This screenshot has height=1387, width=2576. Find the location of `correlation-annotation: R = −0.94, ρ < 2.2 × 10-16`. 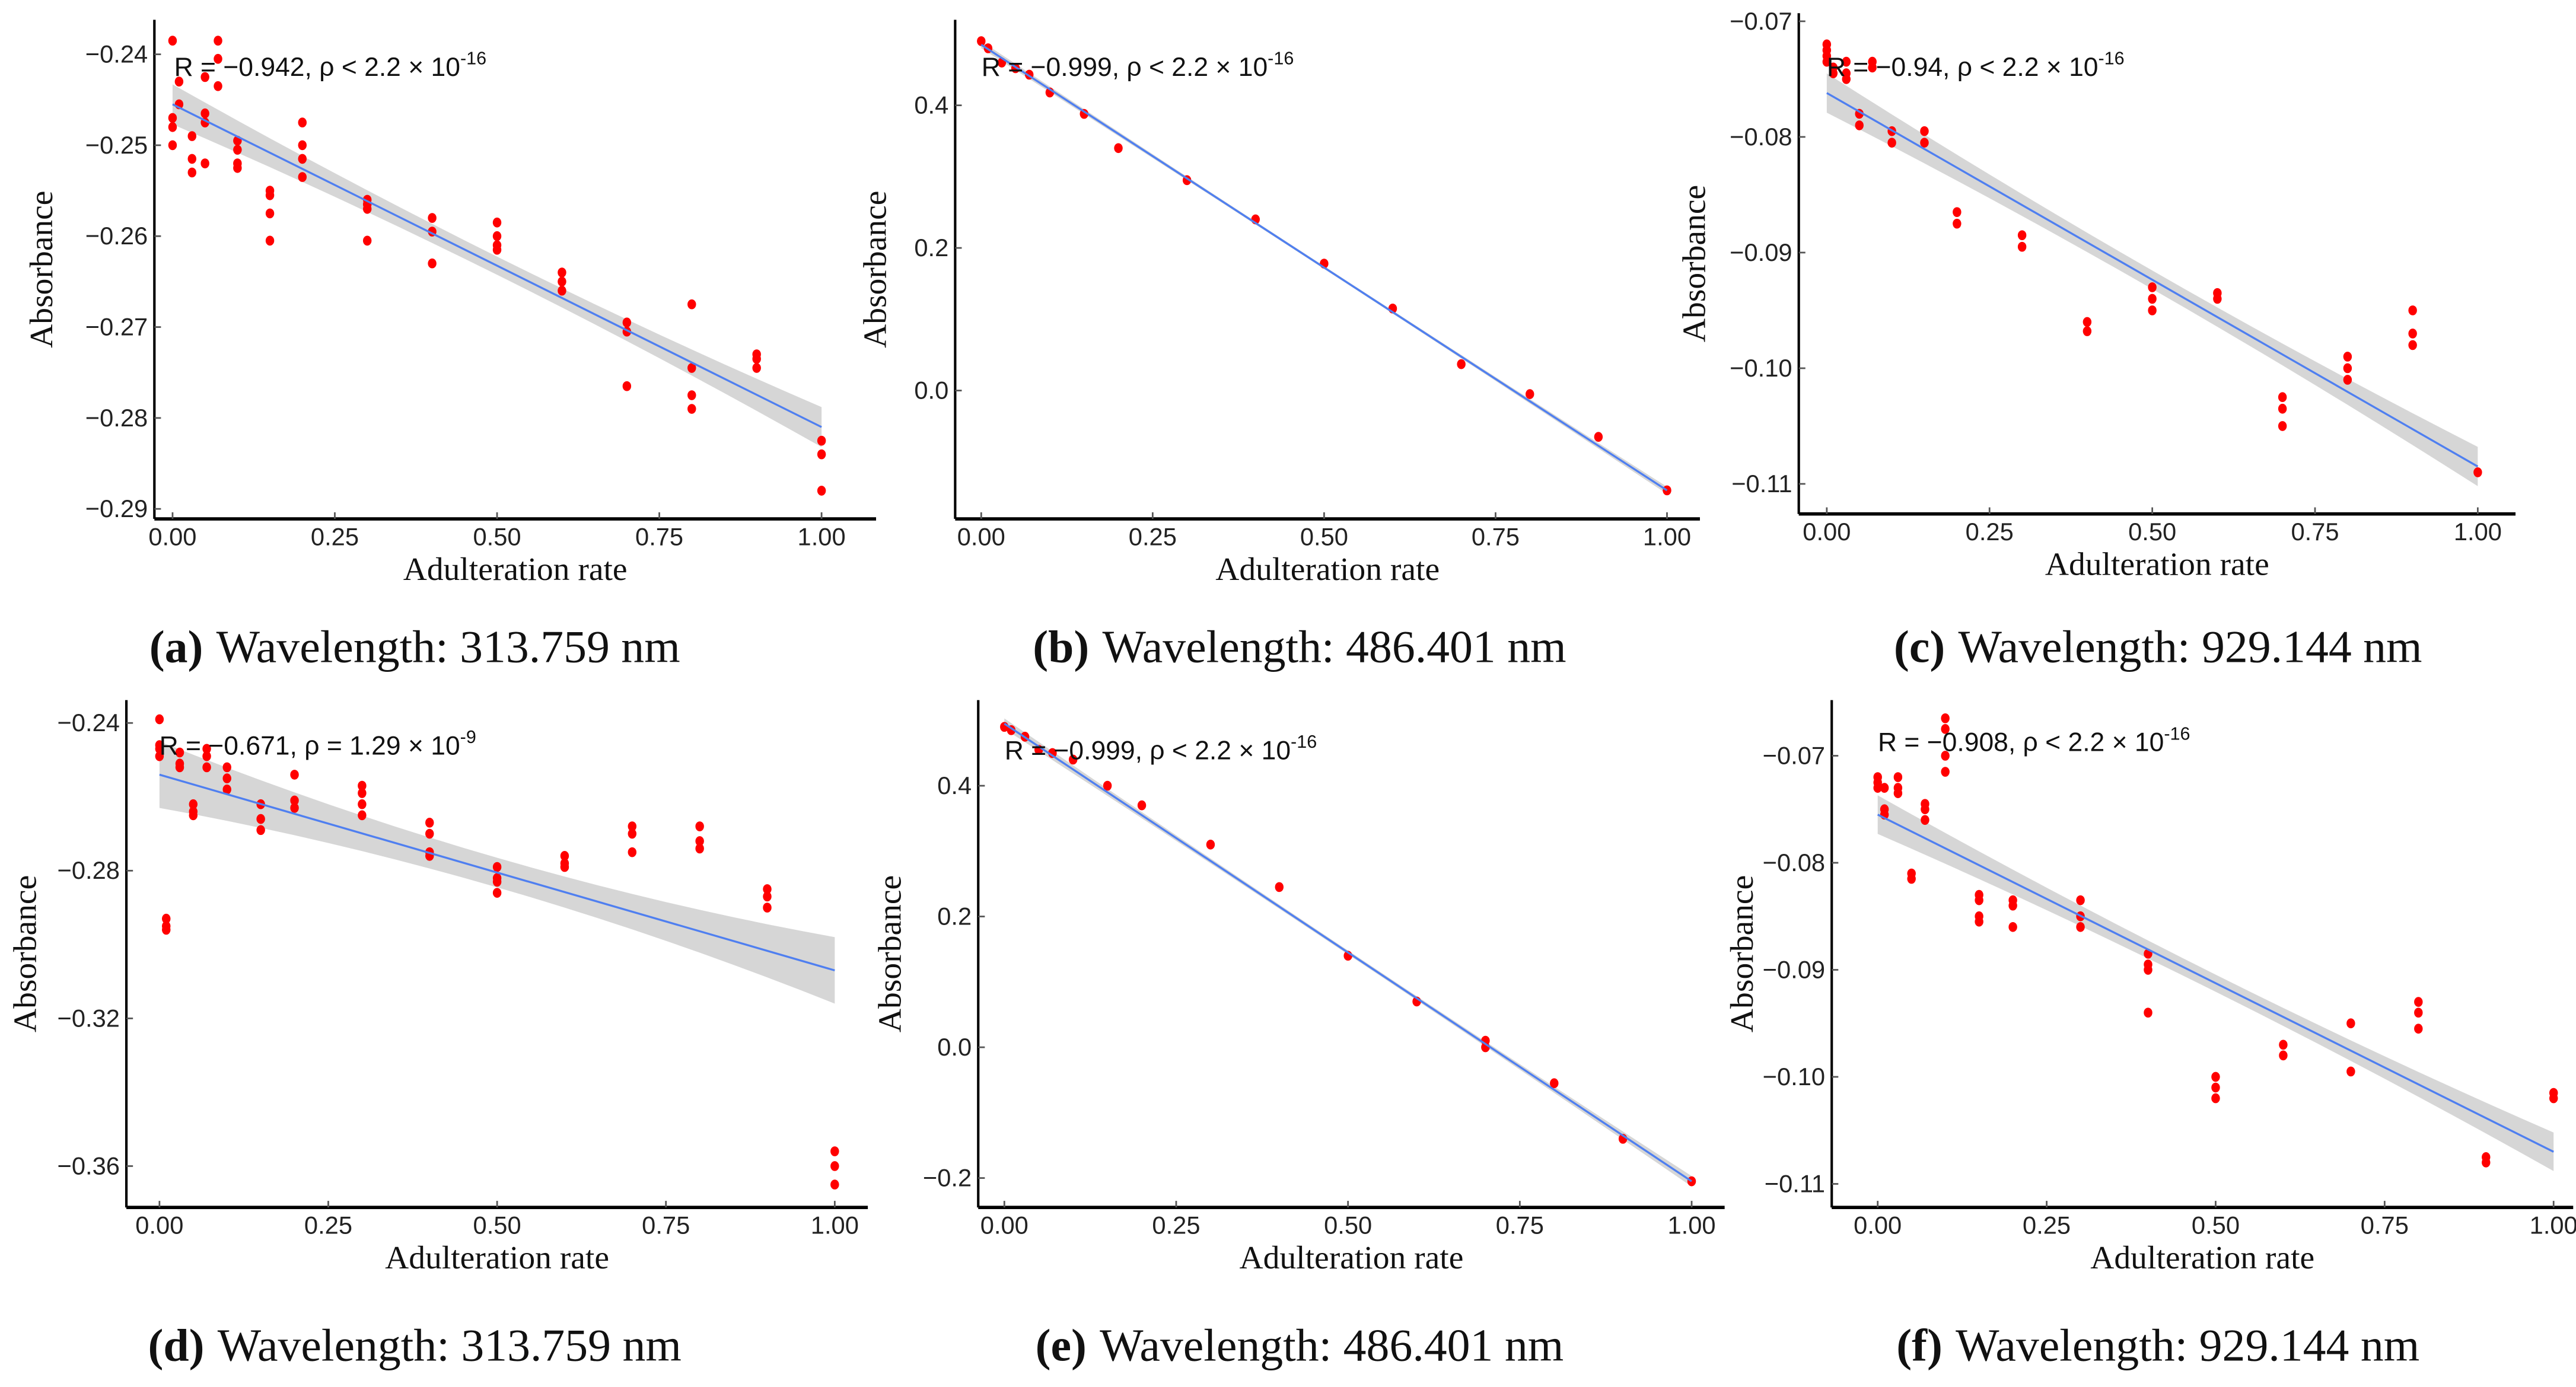

correlation-annotation: R = −0.94, ρ < 2.2 × 10-16 is located at coordinates (1976, 64).